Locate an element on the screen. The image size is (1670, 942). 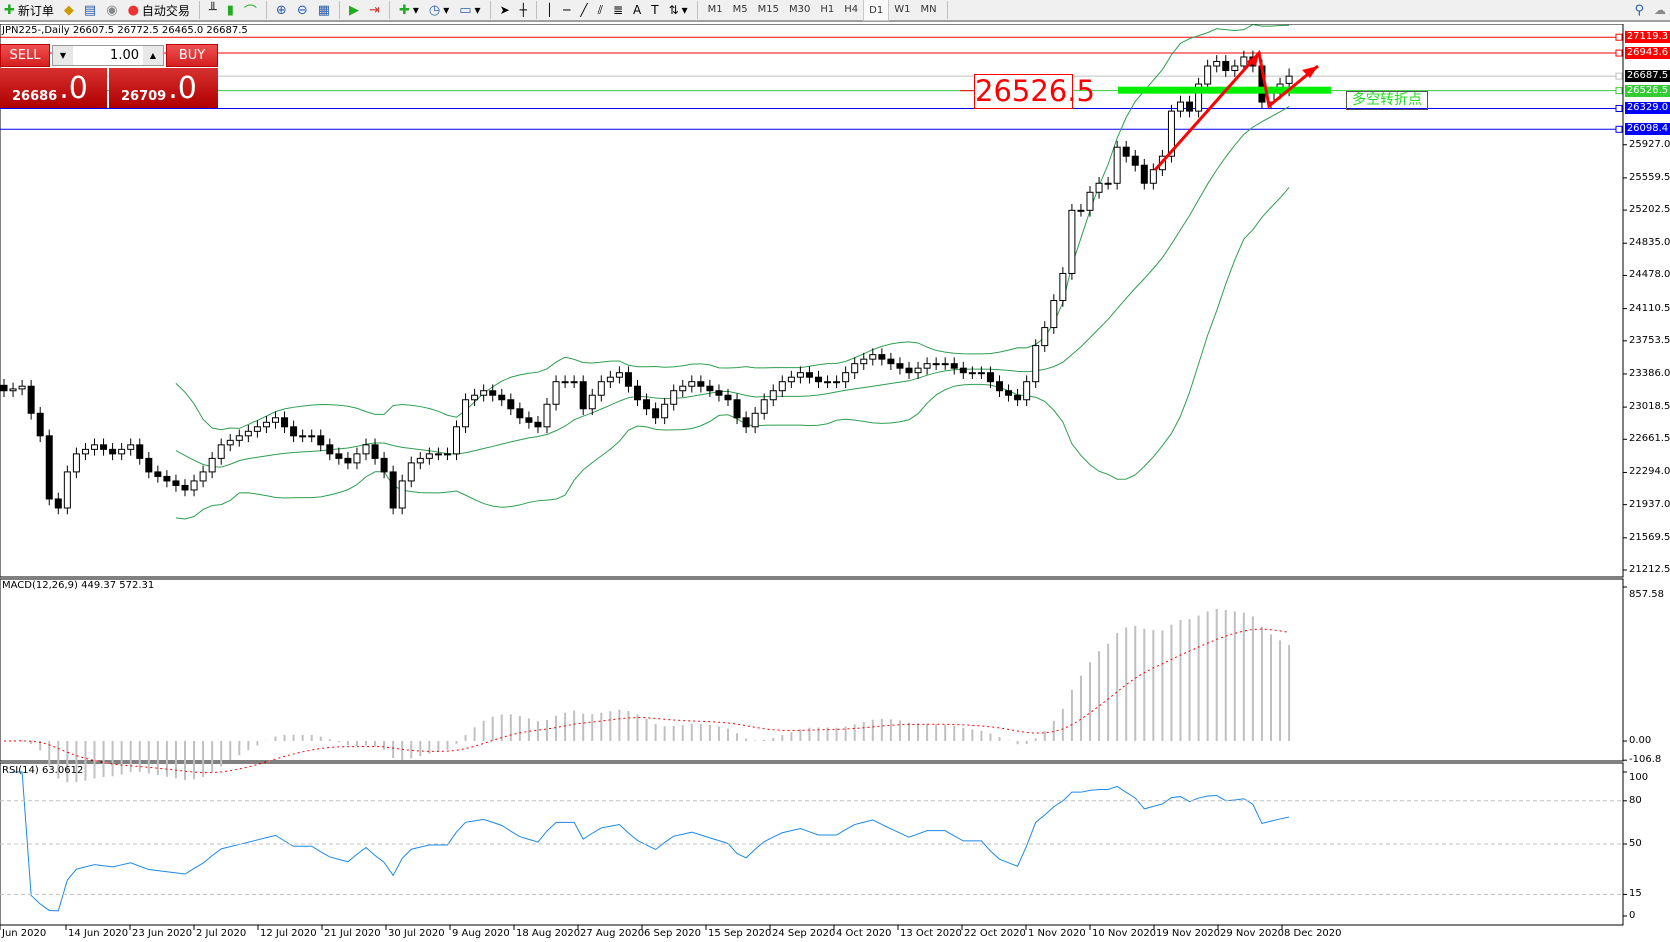
candle-chart-button: ▮ is located at coordinates (230, 10).